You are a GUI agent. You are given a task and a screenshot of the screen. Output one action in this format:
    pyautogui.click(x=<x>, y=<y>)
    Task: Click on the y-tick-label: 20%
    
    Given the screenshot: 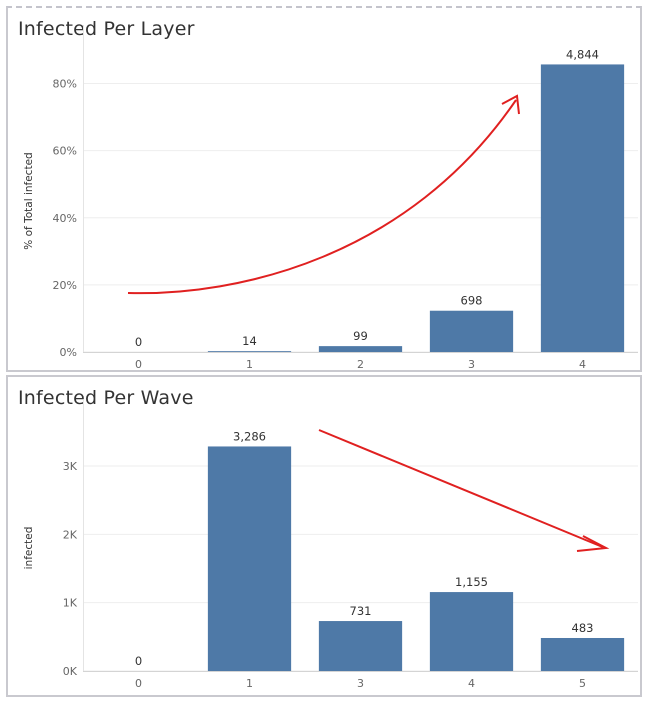 What is the action you would take?
    pyautogui.click(x=65, y=285)
    